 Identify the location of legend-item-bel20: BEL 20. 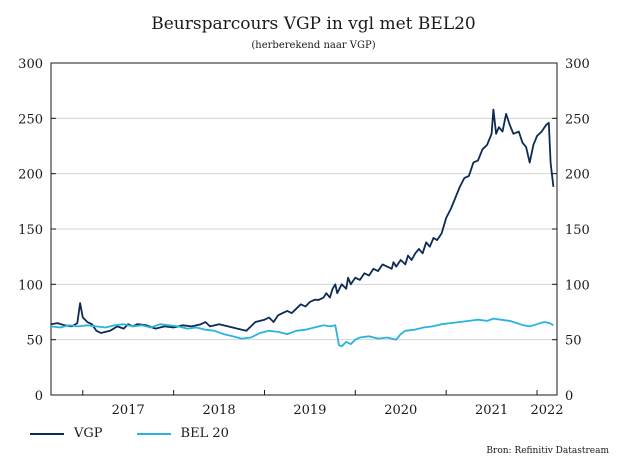
(182, 433).